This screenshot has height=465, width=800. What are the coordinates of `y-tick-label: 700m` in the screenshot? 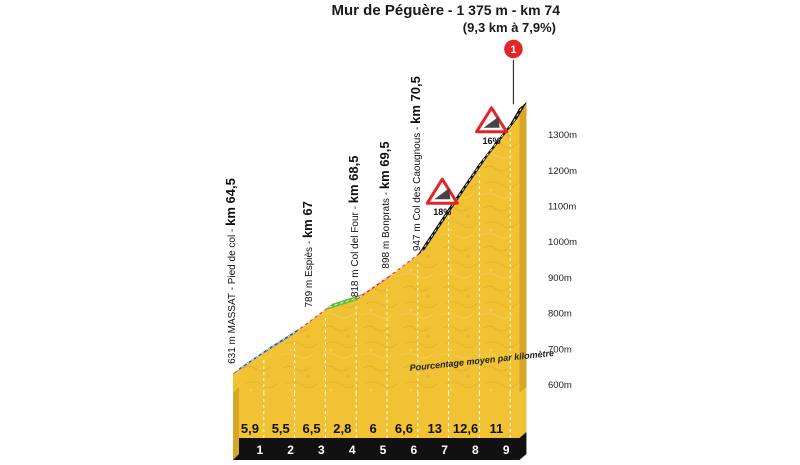 It's located at (560, 349).